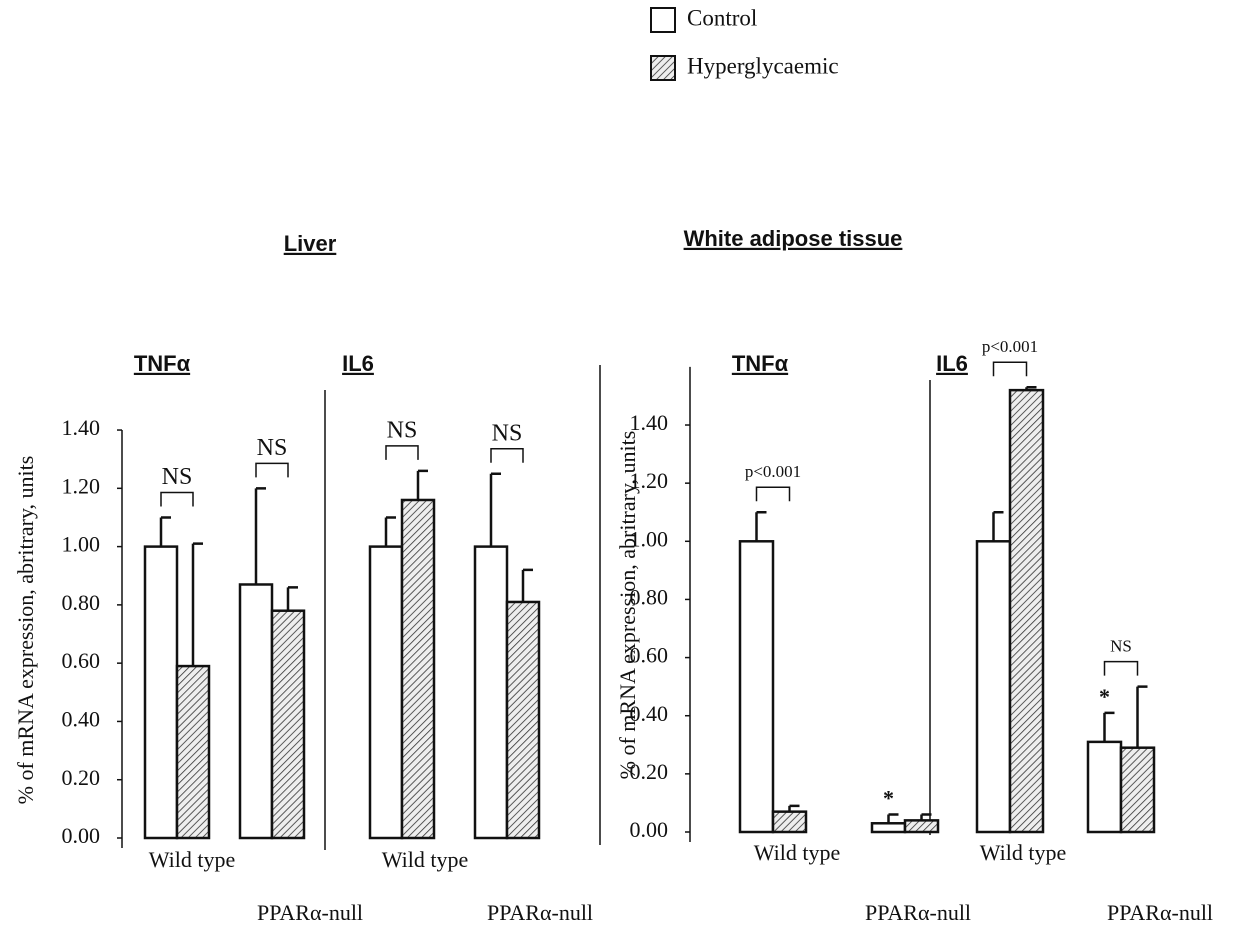 The image size is (1256, 935). What do you see at coordinates (722, 17) in the screenshot?
I see `legend-label: Control` at bounding box center [722, 17].